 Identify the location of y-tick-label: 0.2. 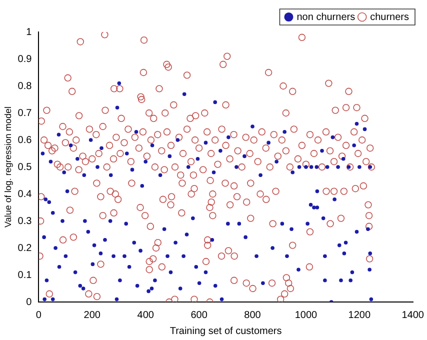
(25, 248).